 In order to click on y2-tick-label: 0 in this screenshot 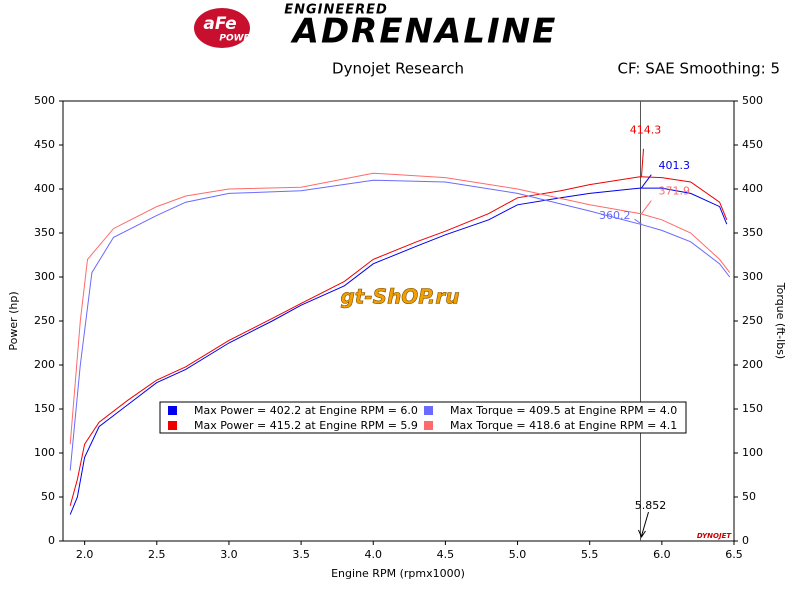, I will do `click(745, 540)`.